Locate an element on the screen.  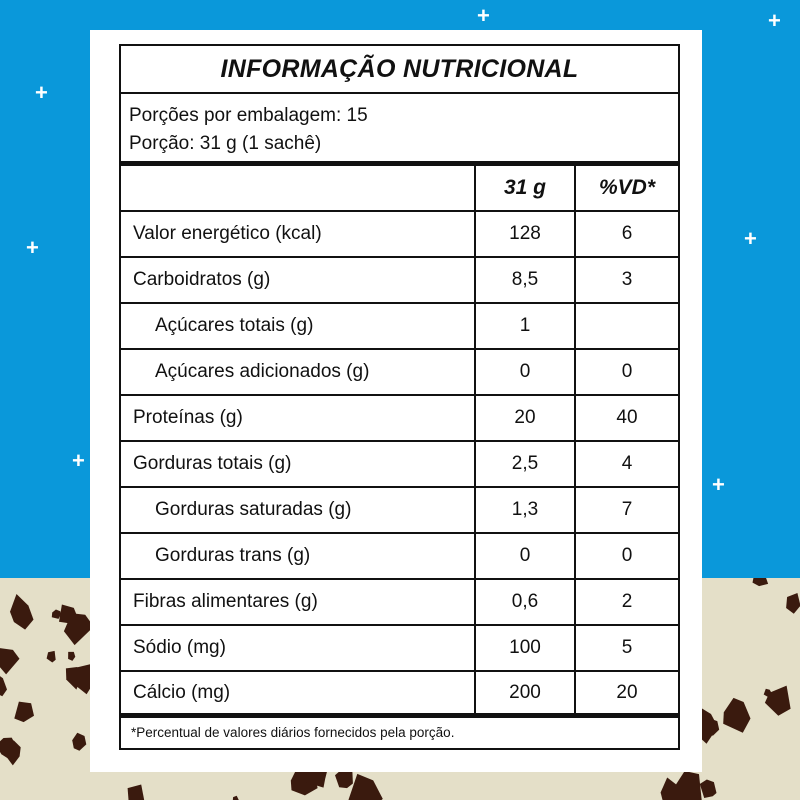
table-row: Cálcio (mg) 200 20 is located at coordinates (399, 695).